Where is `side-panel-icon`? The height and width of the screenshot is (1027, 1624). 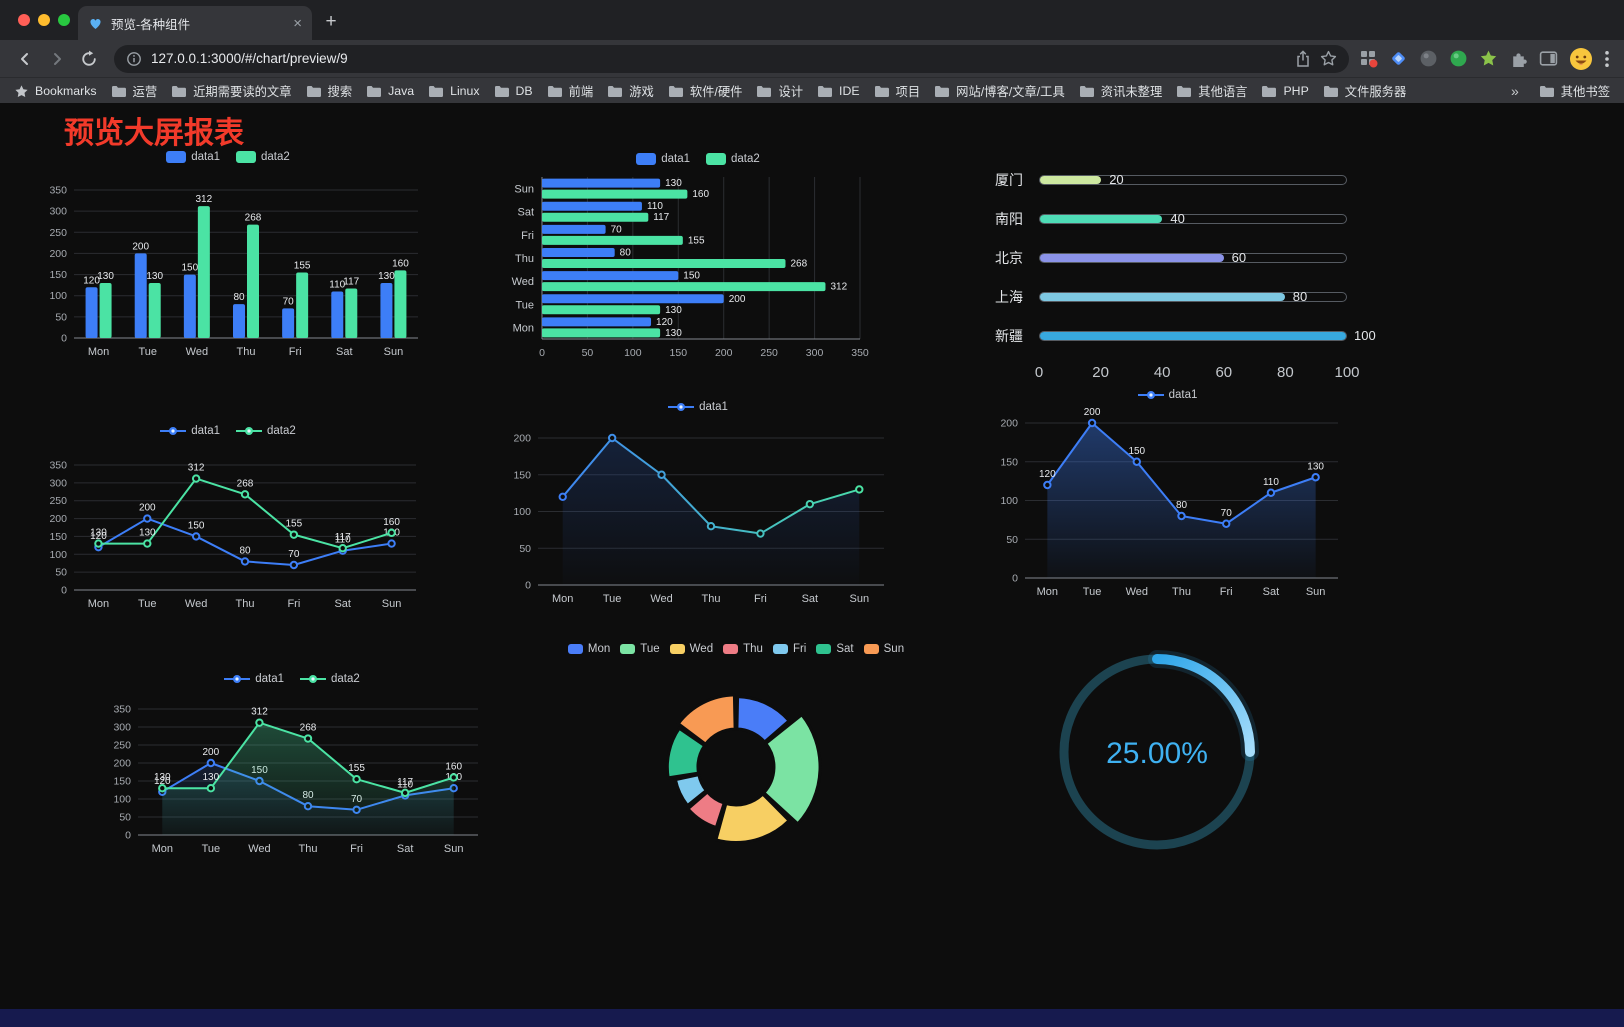 side-panel-icon is located at coordinates (1548, 58).